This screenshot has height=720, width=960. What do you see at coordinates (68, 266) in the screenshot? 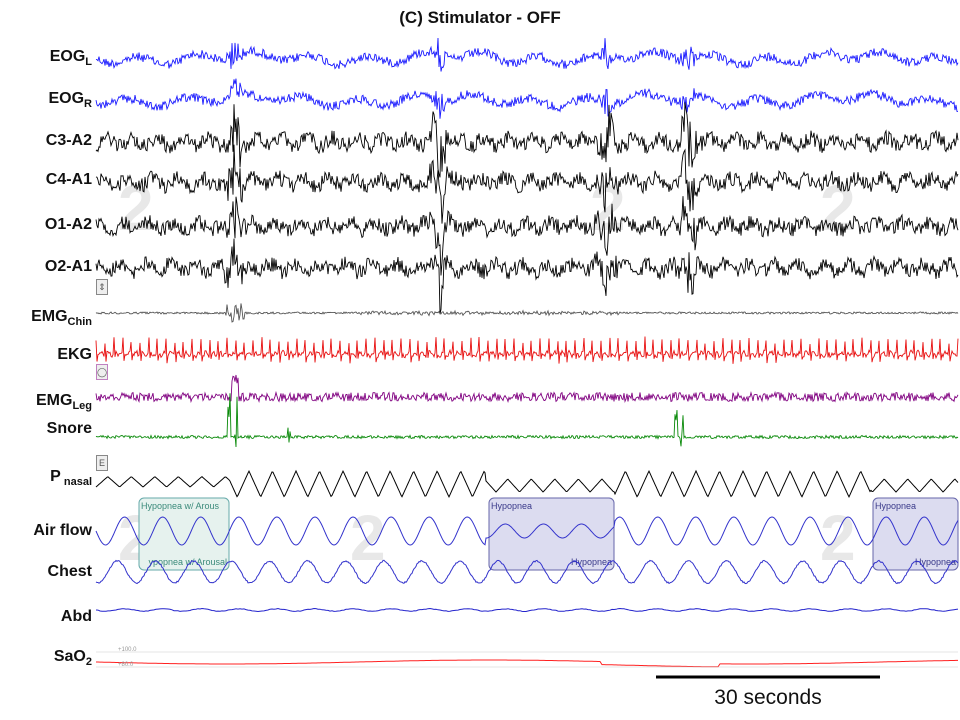
I see `channel-label-text: O2-A1` at bounding box center [68, 266].